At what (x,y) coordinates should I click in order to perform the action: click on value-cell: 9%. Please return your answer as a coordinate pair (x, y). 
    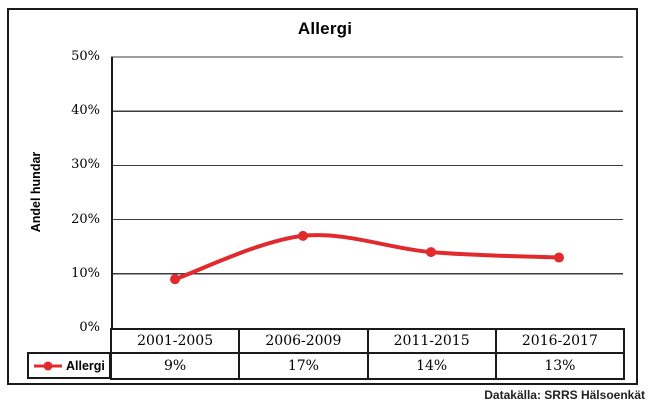
    Looking at the image, I should click on (175, 366).